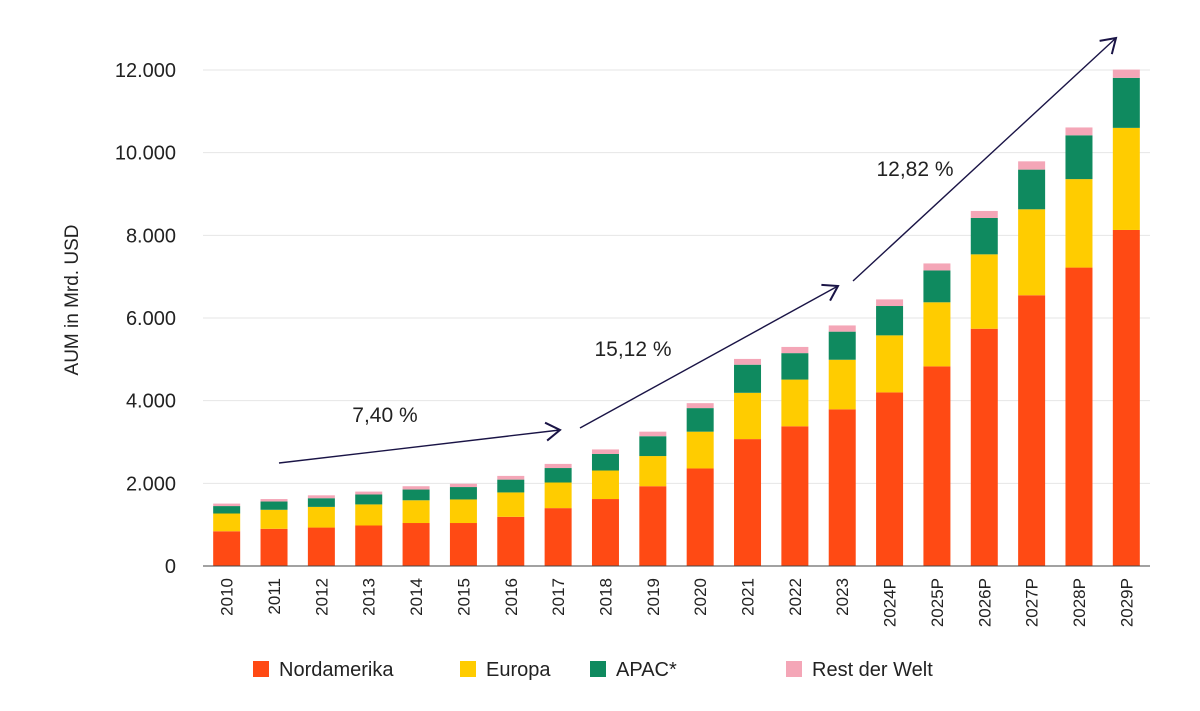  Describe the element at coordinates (984, 602) in the screenshot. I see `x-tick-label: 2026P` at that location.